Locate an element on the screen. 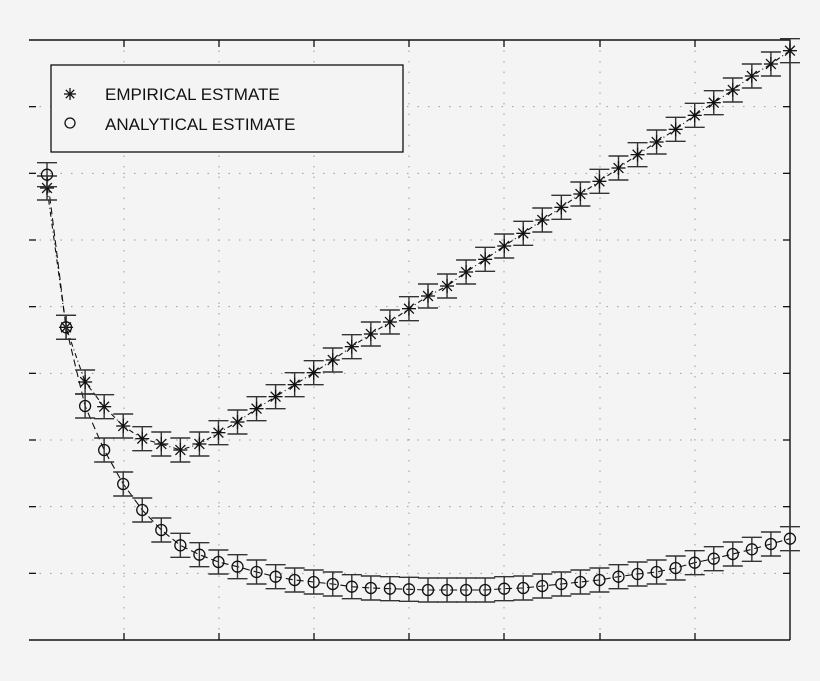 This screenshot has height=681, width=820. asterisk-icon is located at coordinates (70, 94).